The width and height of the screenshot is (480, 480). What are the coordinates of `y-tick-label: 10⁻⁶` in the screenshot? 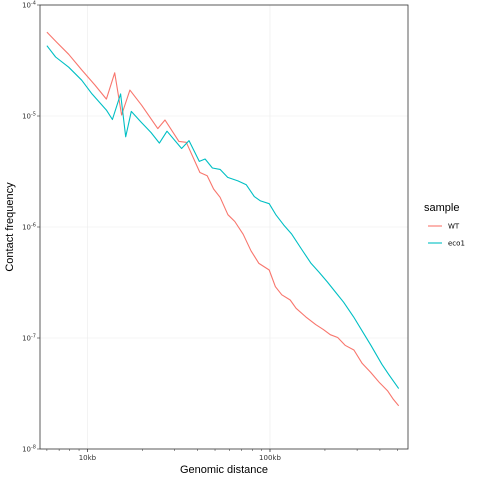 It's located at (29, 227).